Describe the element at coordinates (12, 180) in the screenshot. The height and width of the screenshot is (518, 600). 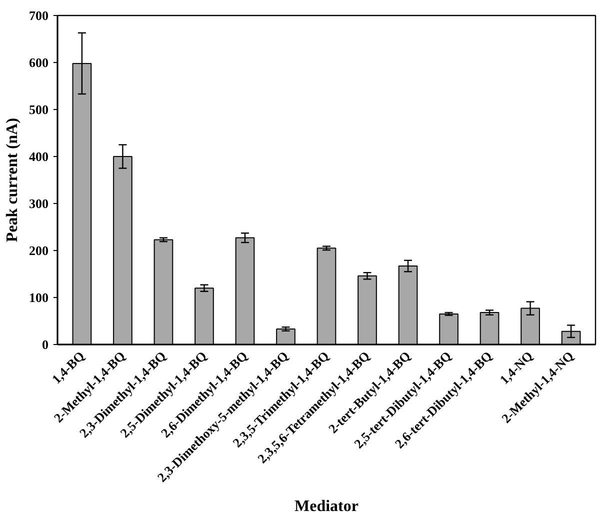
I see `y-axis-title: Peak current (nA)` at that location.